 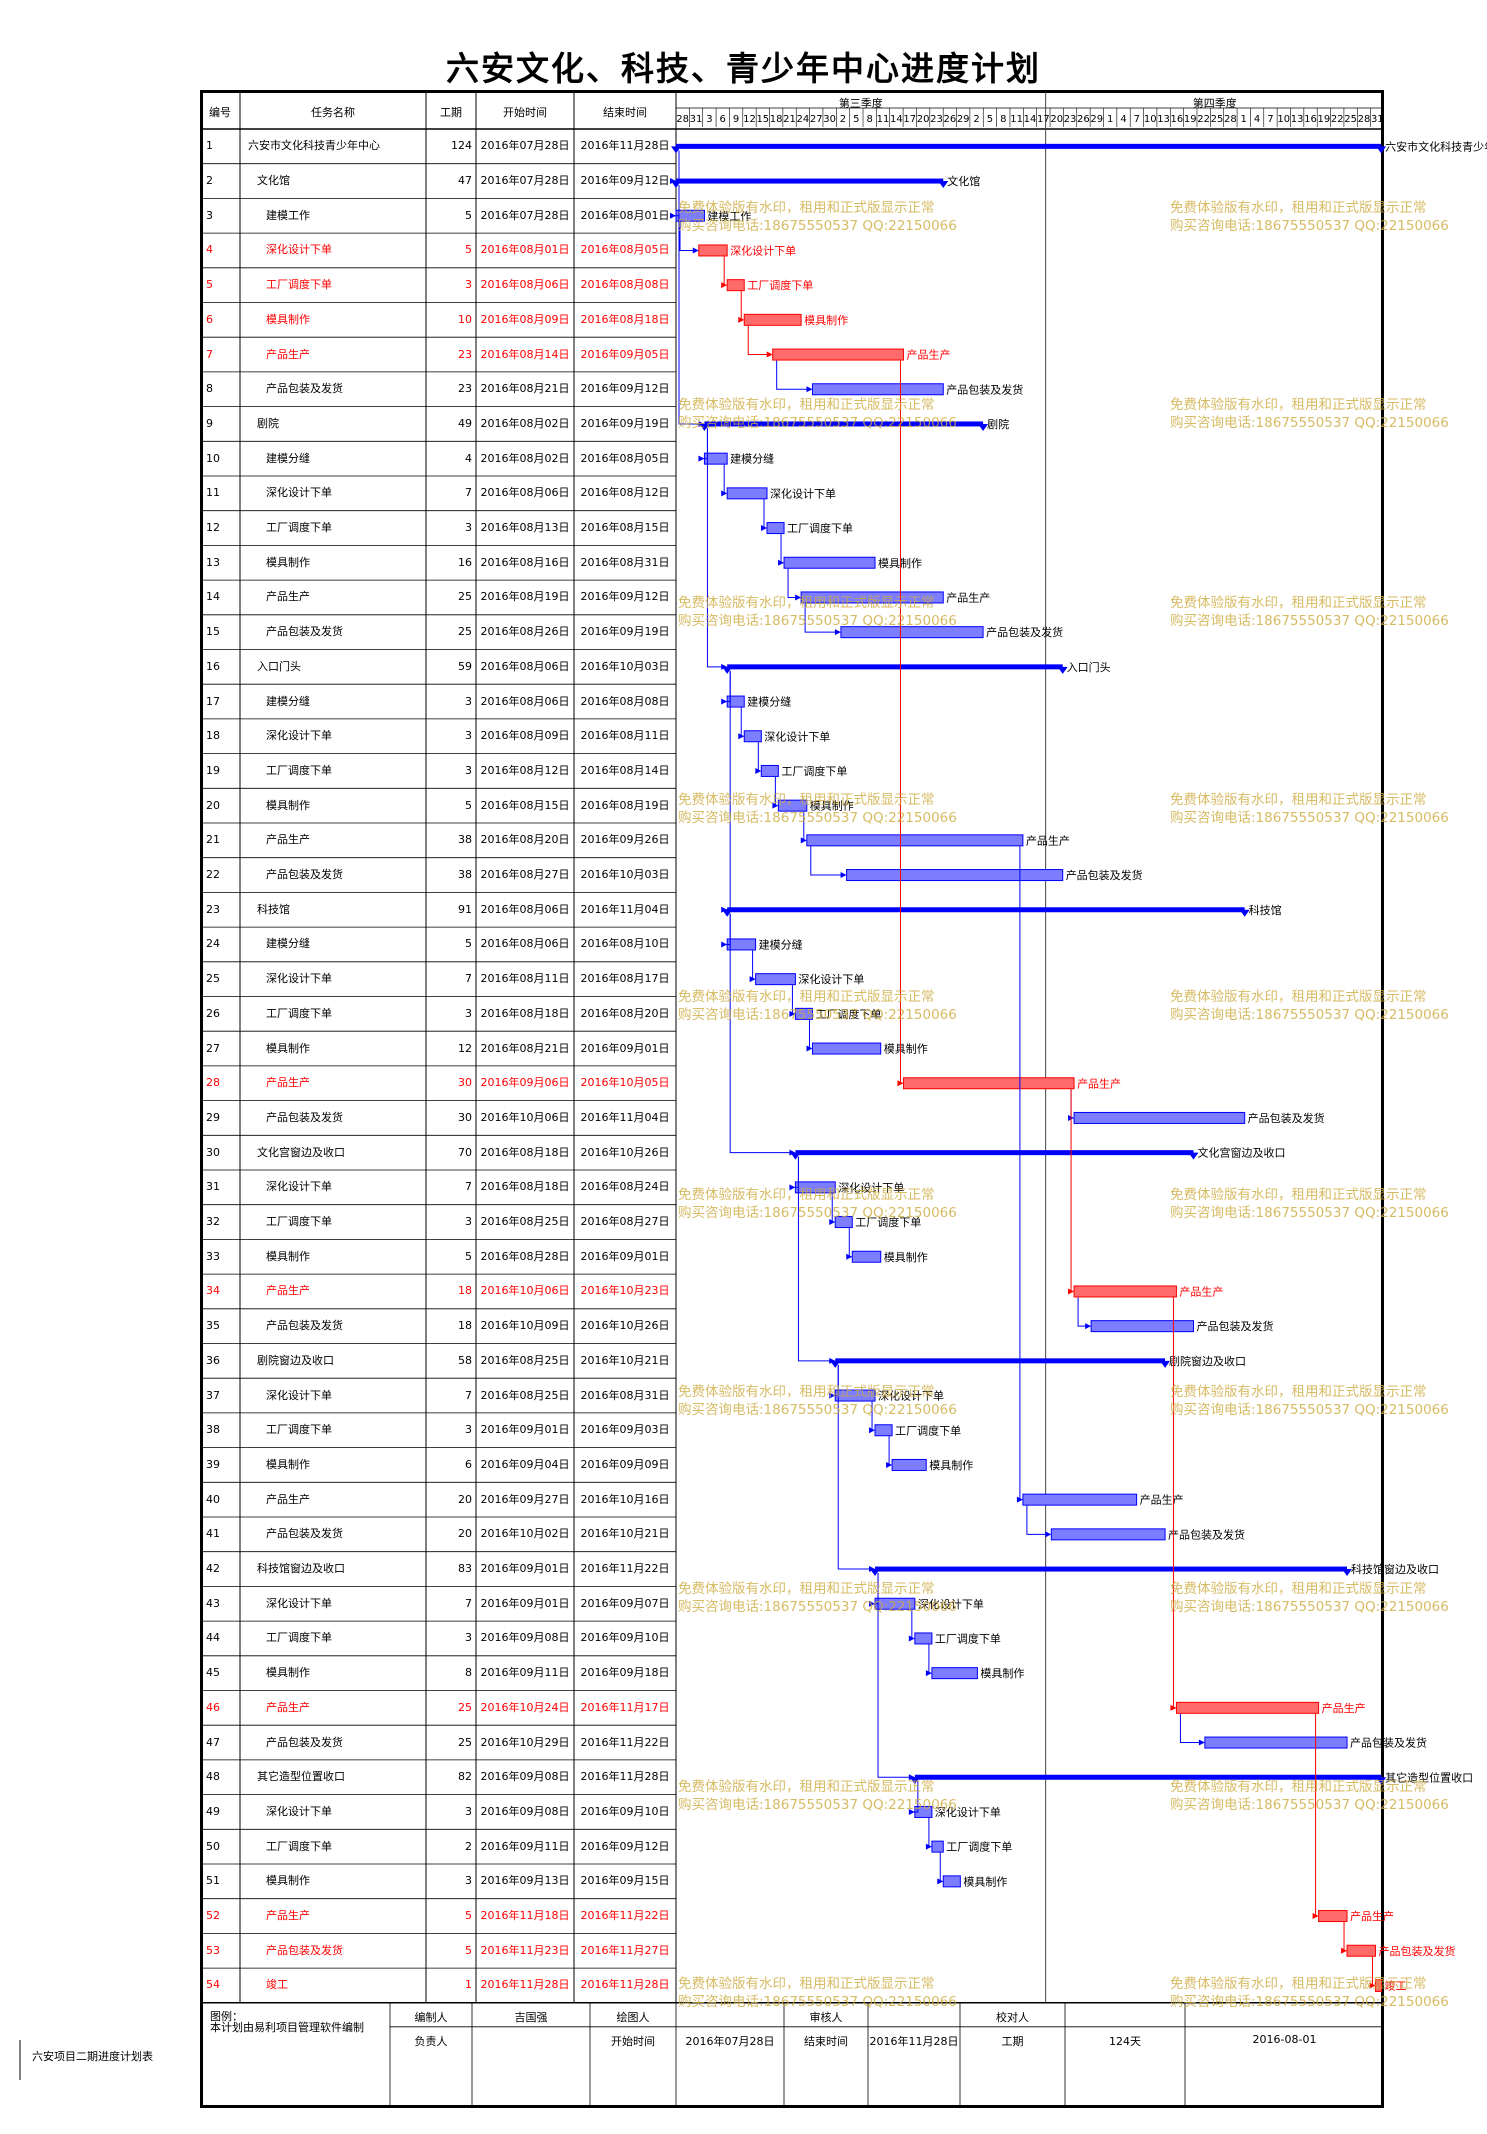 I want to click on timescale-tick: 2, so click(x=843, y=119).